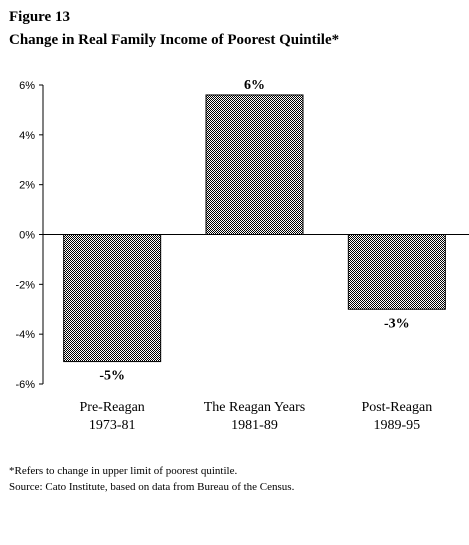 The width and height of the screenshot is (469, 545). What do you see at coordinates (112, 407) in the screenshot?
I see `x-category-label: Pre-Reagan` at bounding box center [112, 407].